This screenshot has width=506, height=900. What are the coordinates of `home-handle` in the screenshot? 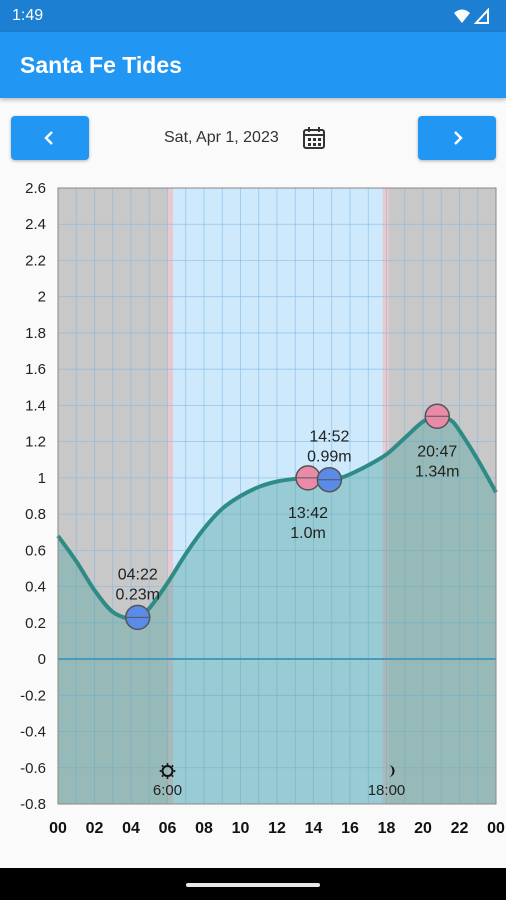 It's located at (253, 885).